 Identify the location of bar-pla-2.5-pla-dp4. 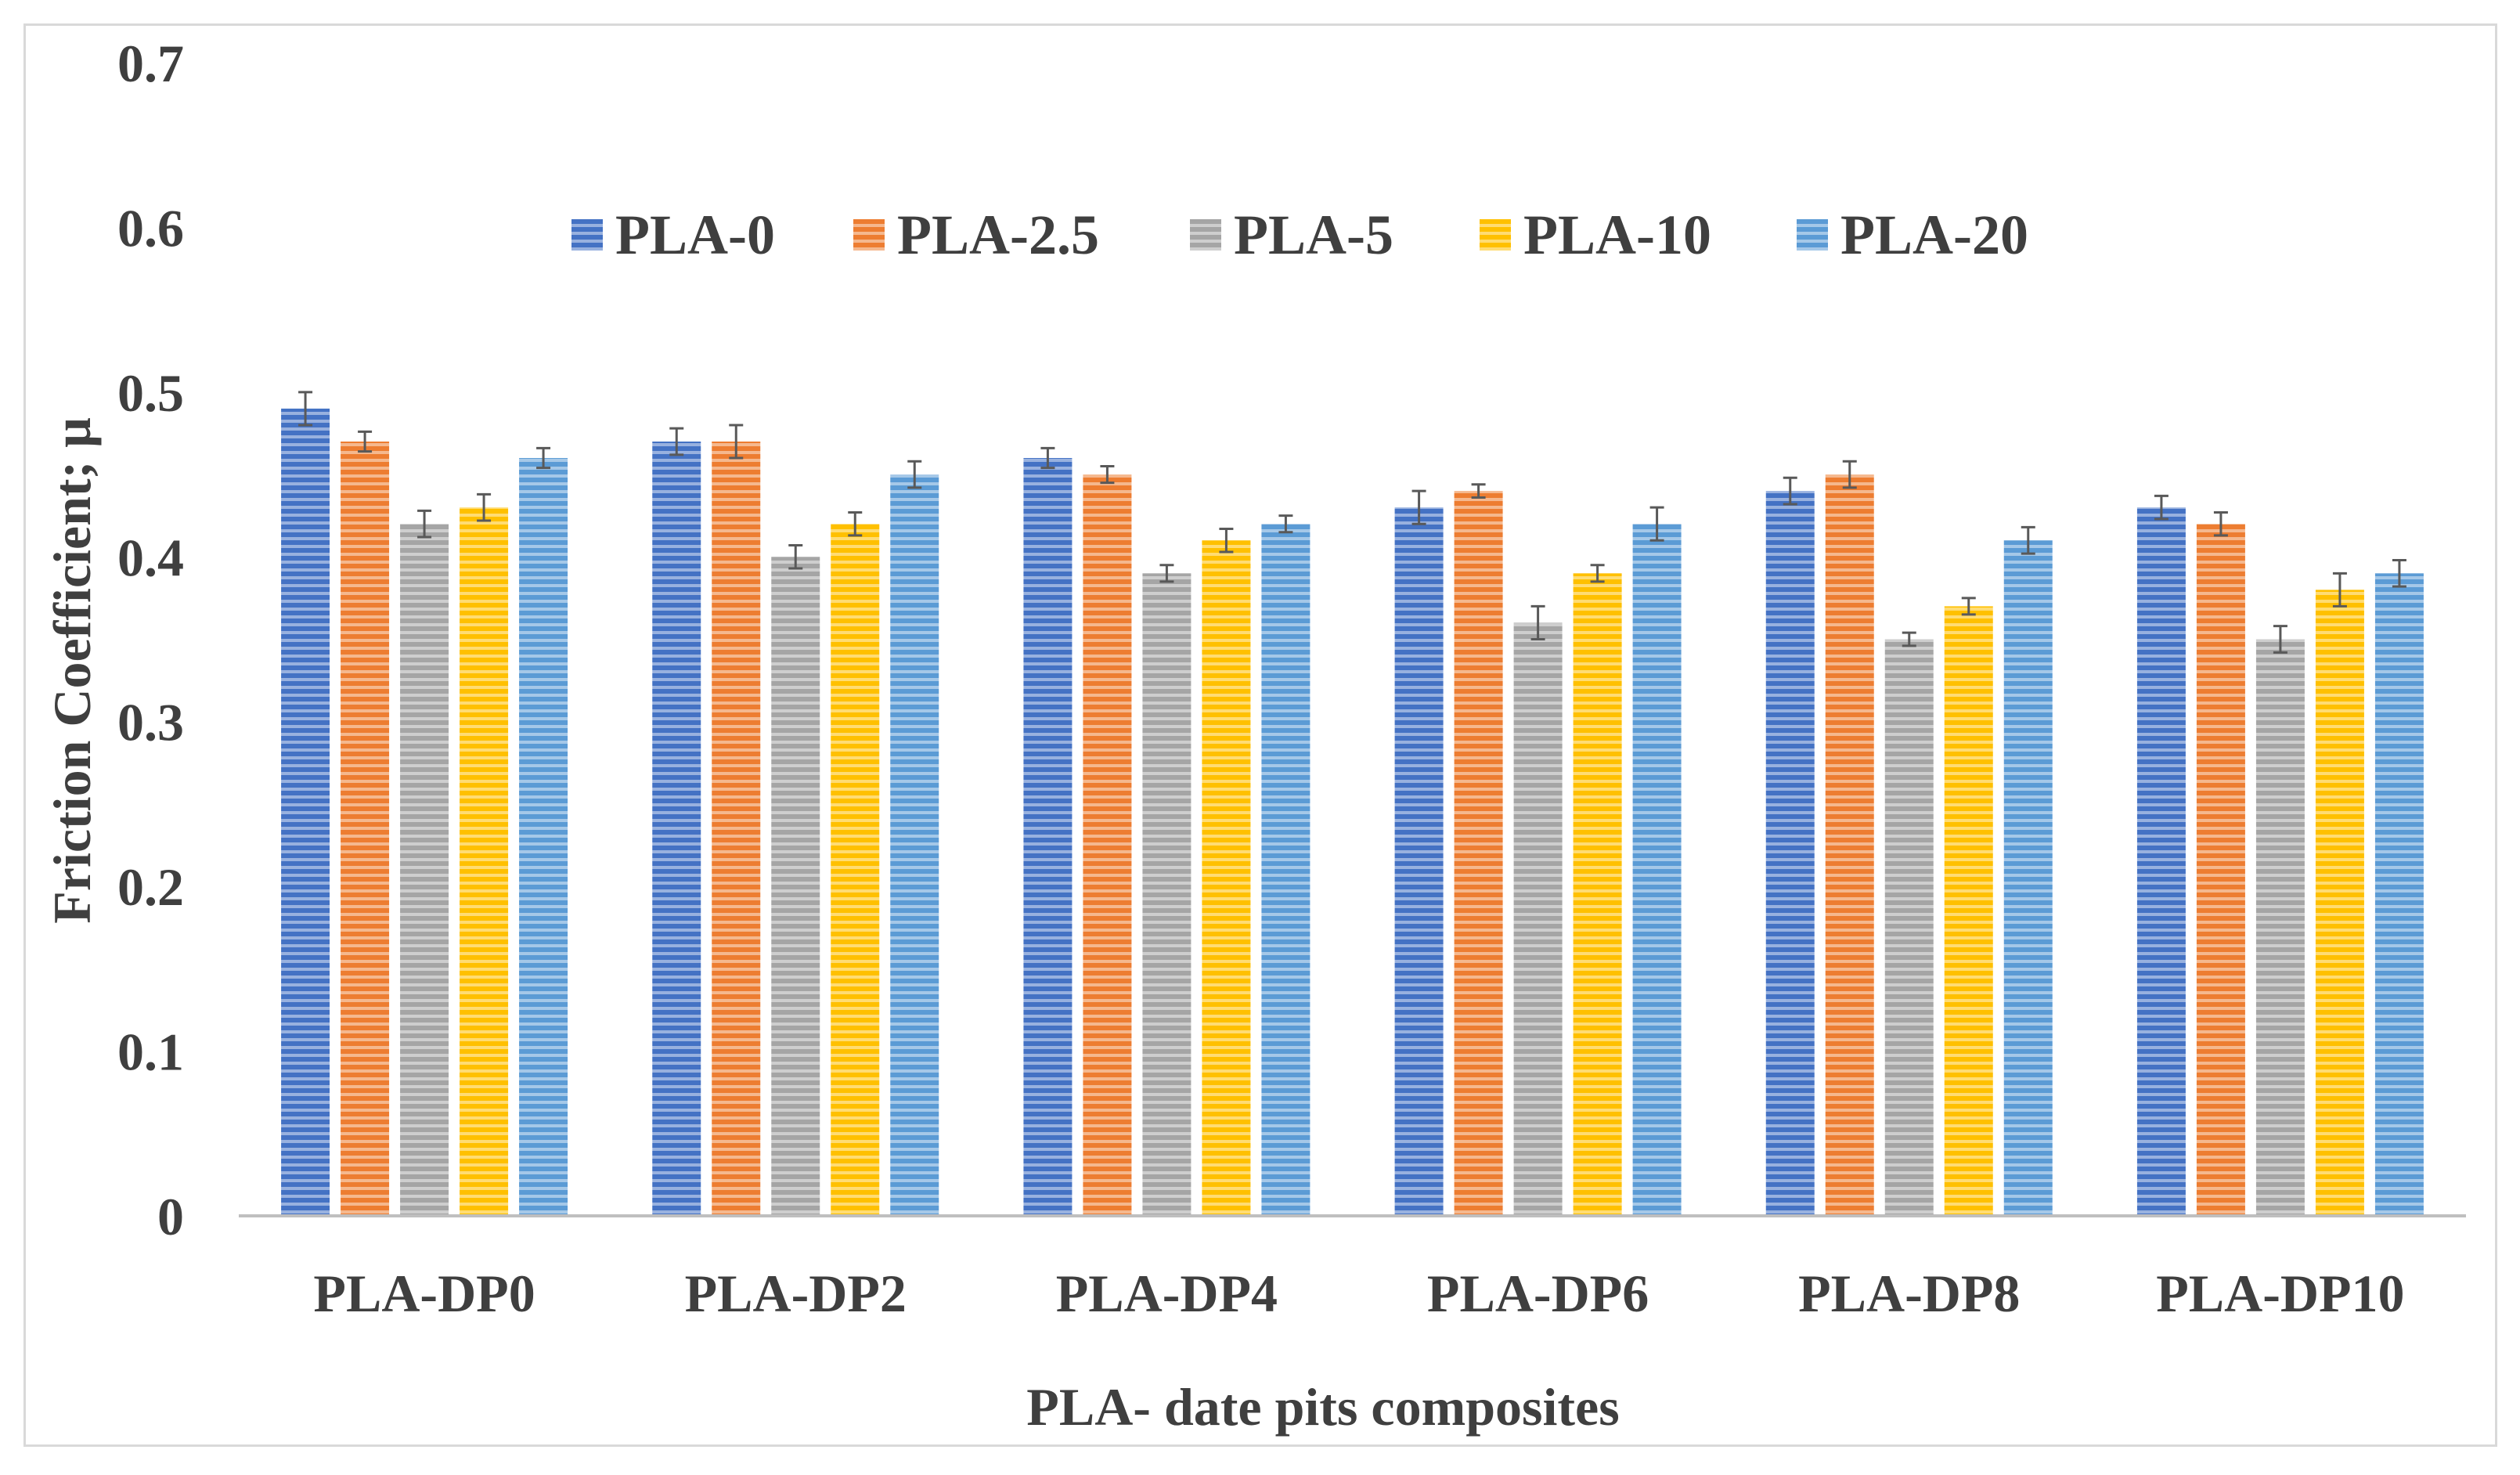
(1107, 845).